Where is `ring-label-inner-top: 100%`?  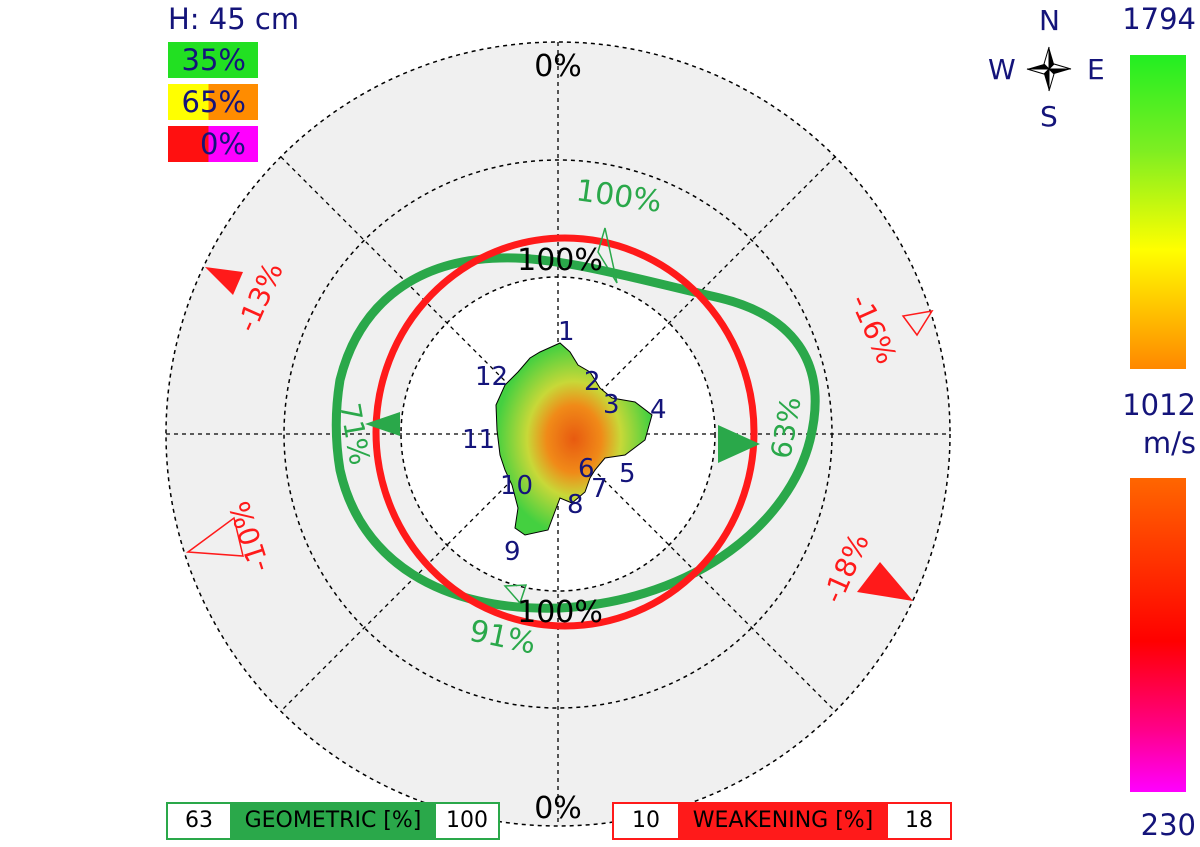
ring-label-inner-top: 100% is located at coordinates (560, 260).